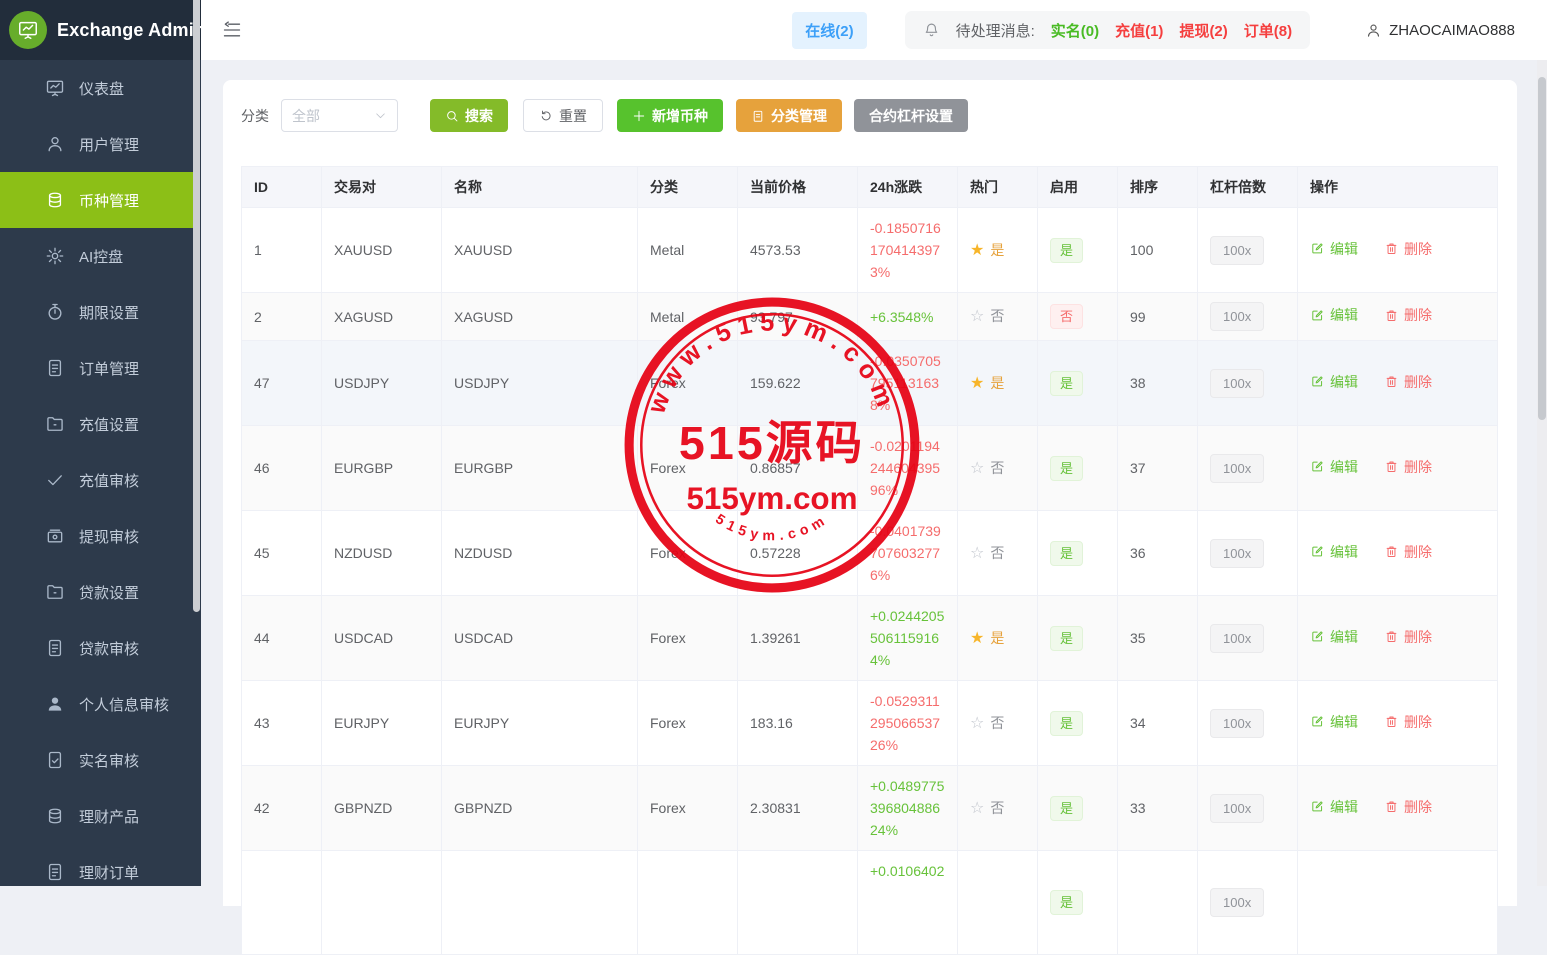  Describe the element at coordinates (1542, 248) in the screenshot. I see `page-scrollbar-thumb` at that location.